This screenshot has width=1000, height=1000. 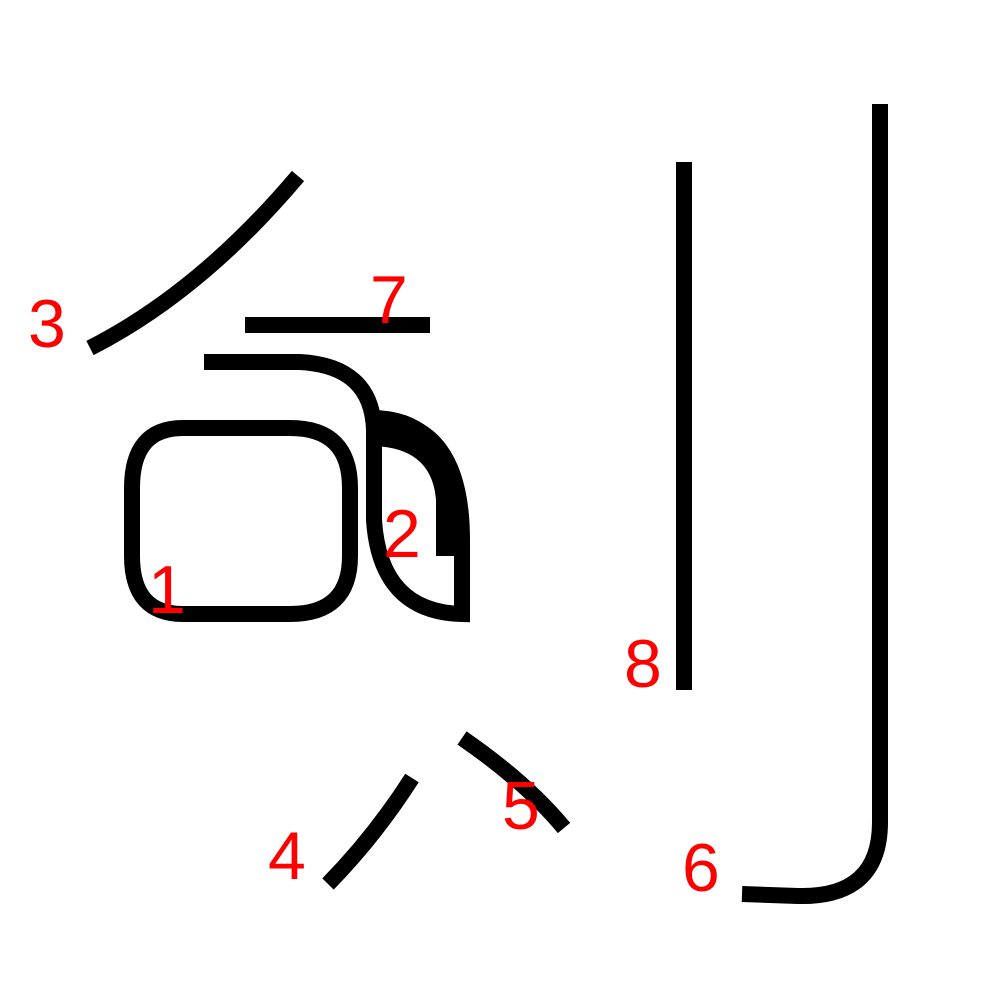 I want to click on stroke-number-8: 8, so click(x=643, y=664).